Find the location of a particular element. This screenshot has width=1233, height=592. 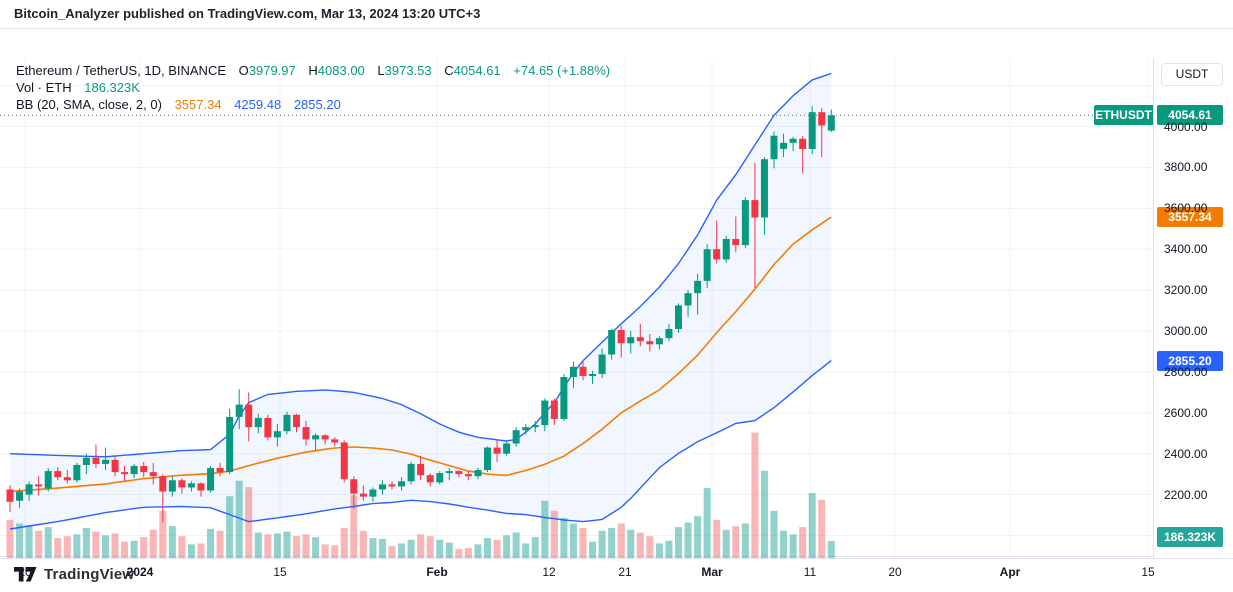

time-tick-label: 12 is located at coordinates (549, 572).